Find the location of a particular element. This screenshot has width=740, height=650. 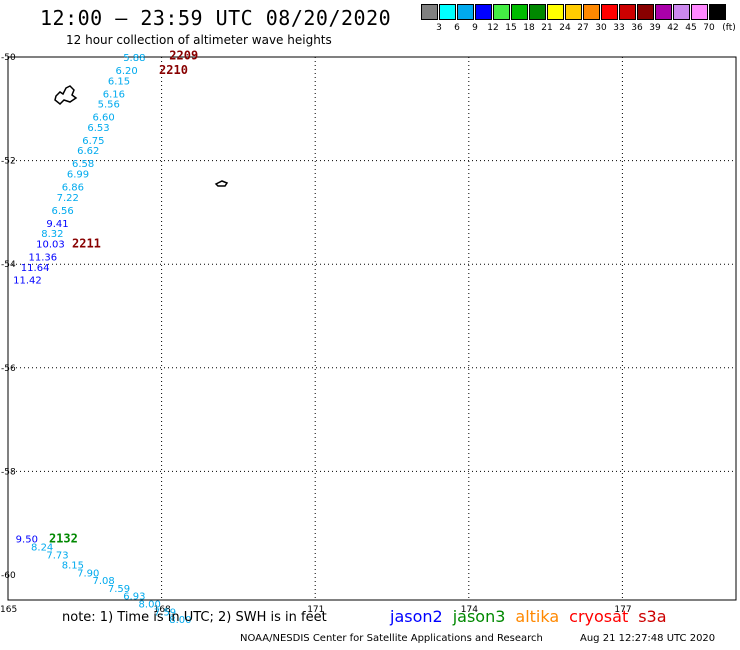

wave-height-value: 7.22 is located at coordinates (68, 198).